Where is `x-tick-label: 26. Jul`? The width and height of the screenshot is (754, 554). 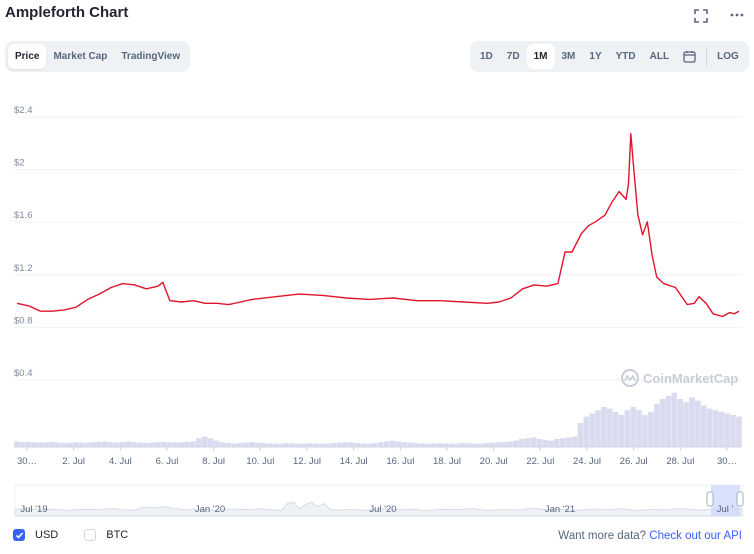
x-tick-label: 26. Jul is located at coordinates (634, 461).